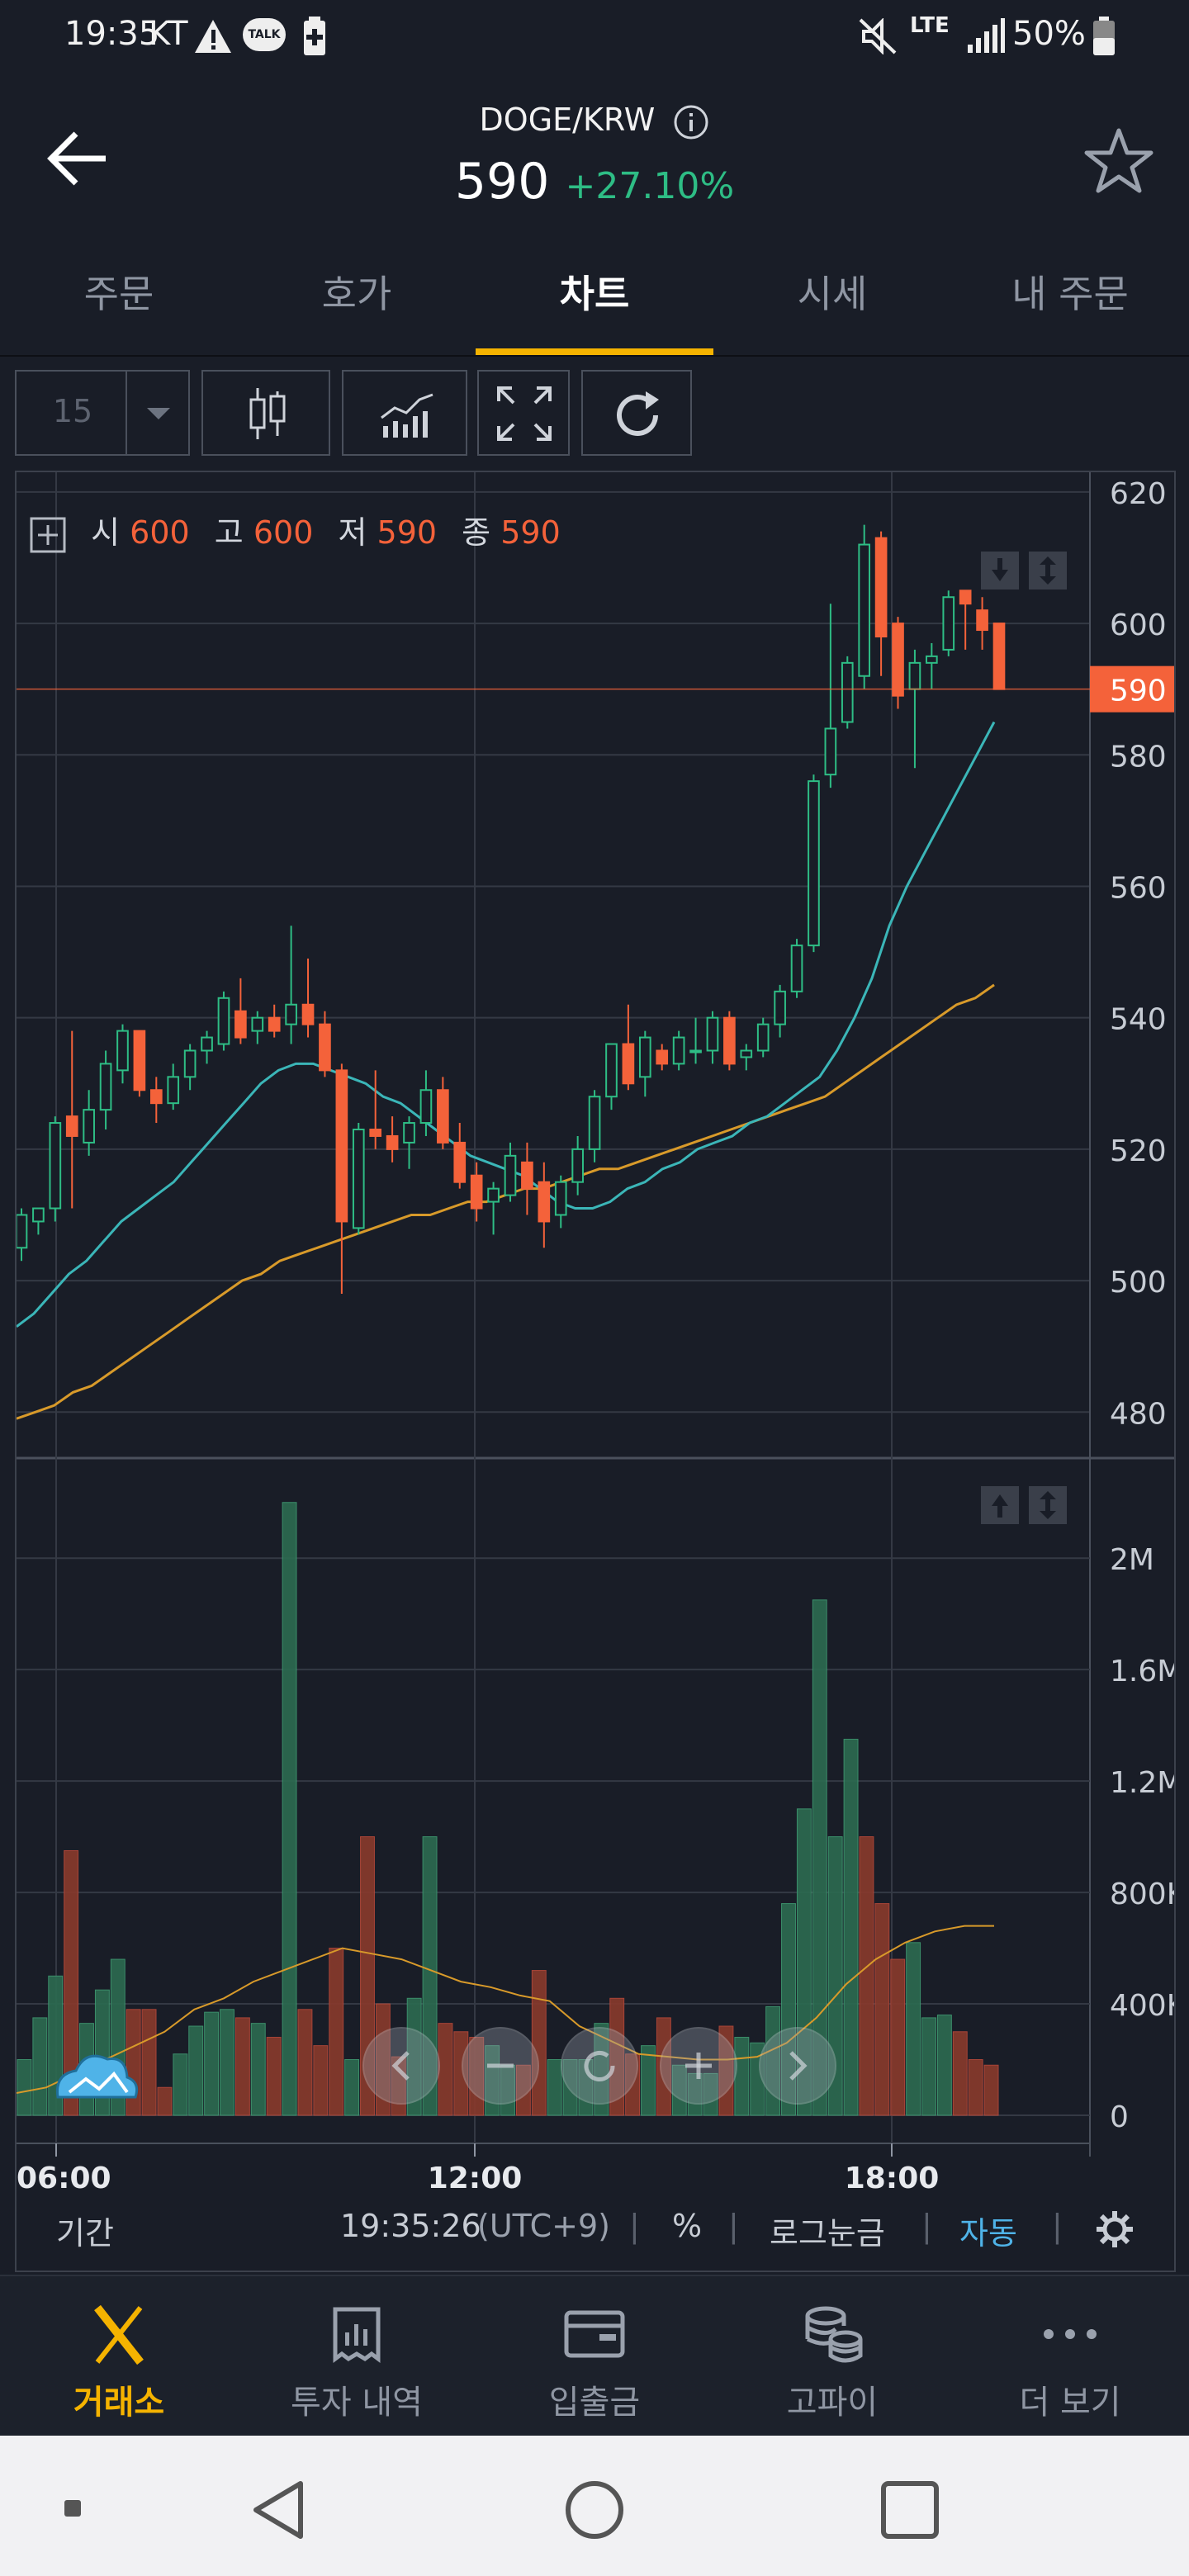 The height and width of the screenshot is (2576, 1189). I want to click on price-row: 590 +27.10%, so click(594, 182).